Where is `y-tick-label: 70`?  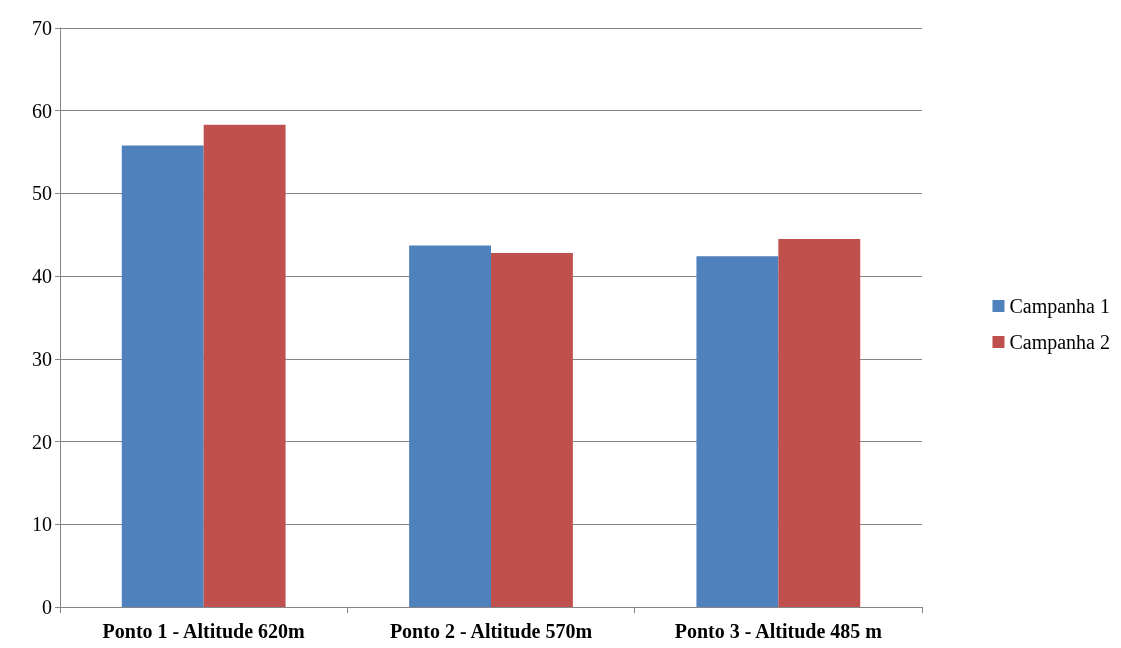
y-tick-label: 70 is located at coordinates (42, 28).